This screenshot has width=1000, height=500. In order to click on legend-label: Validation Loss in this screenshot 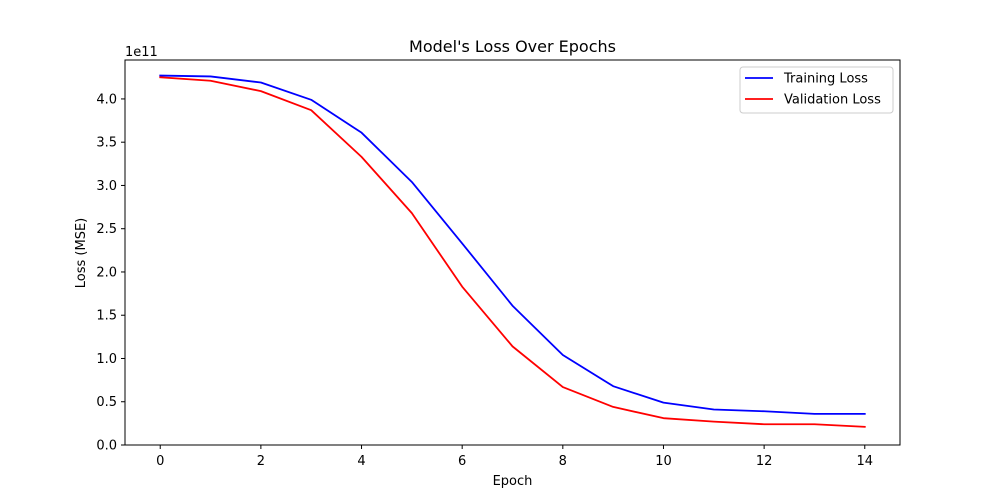, I will do `click(832, 100)`.